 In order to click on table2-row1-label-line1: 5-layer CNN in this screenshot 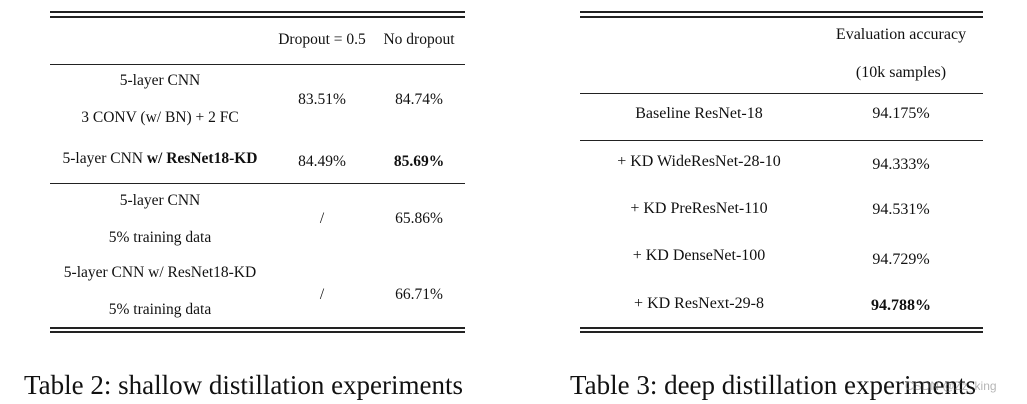, I will do `click(160, 80)`.